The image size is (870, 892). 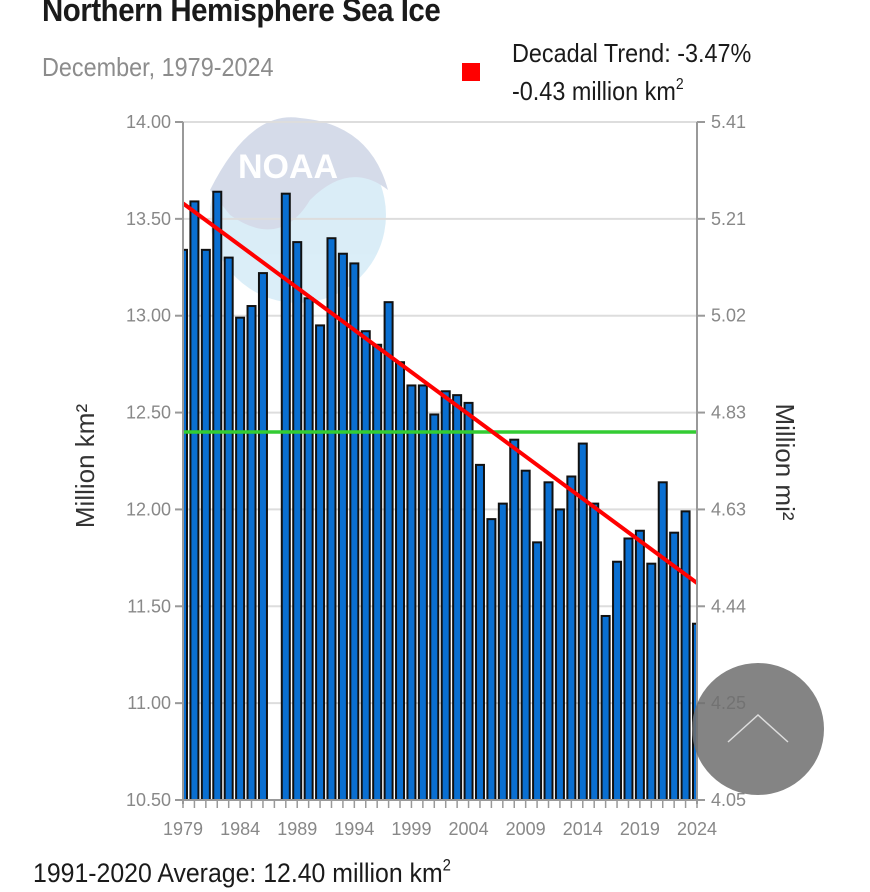 What do you see at coordinates (514, 619) in the screenshot?
I see `bar-2008` at bounding box center [514, 619].